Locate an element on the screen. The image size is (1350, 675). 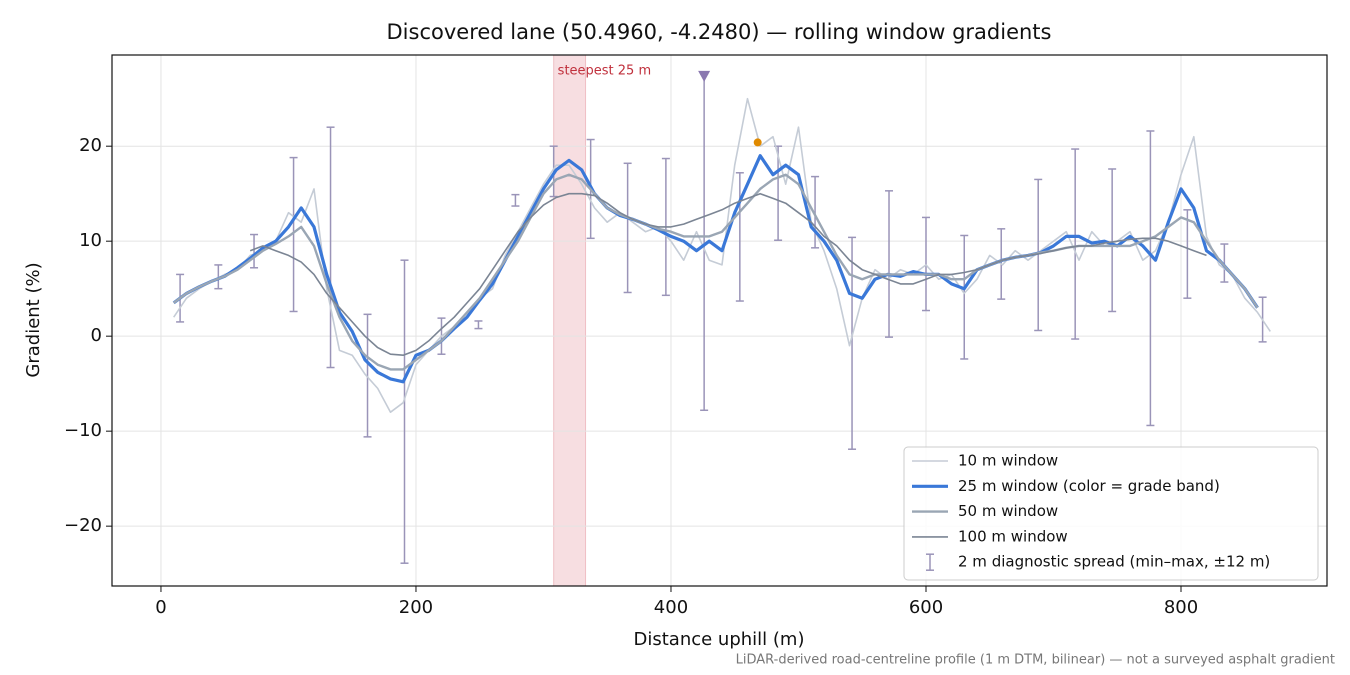
legend-label: 10 m window is located at coordinates (1008, 461).